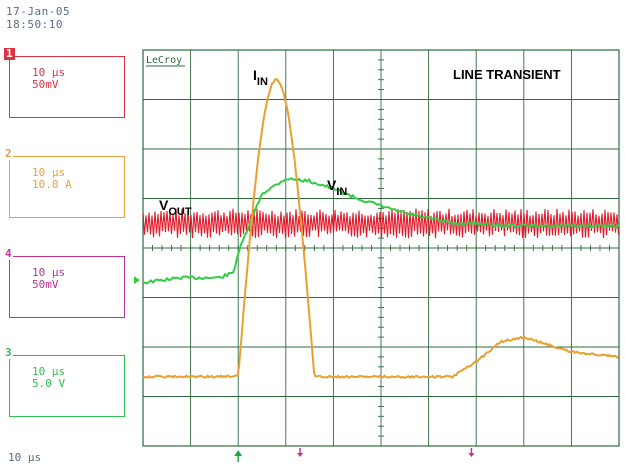  I want to click on channel-2-scale: 10.0 A, so click(52, 184).